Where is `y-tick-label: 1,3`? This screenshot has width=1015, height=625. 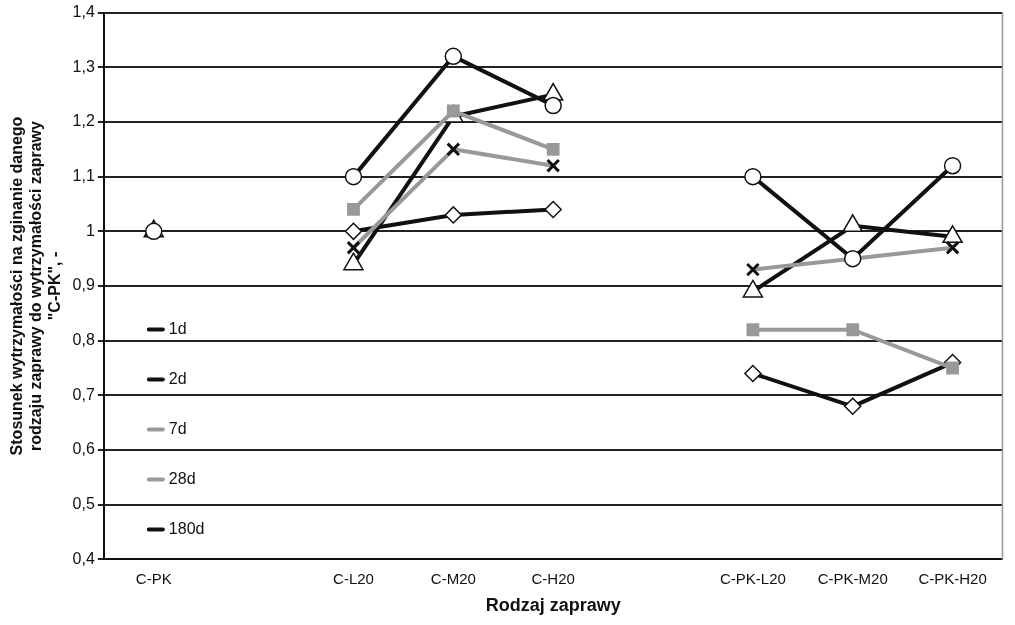
y-tick-label: 1,3 is located at coordinates (83, 66).